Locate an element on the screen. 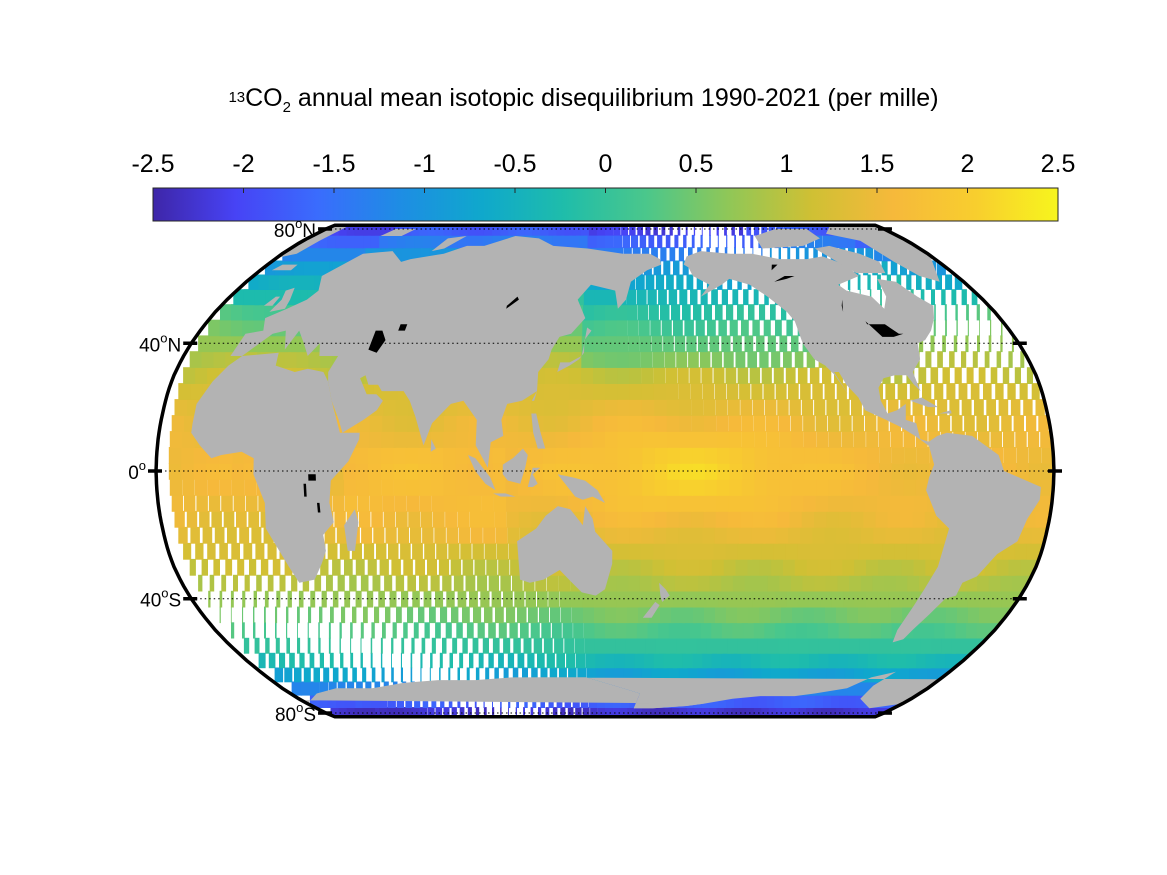 Image resolution: width=1167 pixels, height=875 pixels. lake is located at coordinates (784, 279).